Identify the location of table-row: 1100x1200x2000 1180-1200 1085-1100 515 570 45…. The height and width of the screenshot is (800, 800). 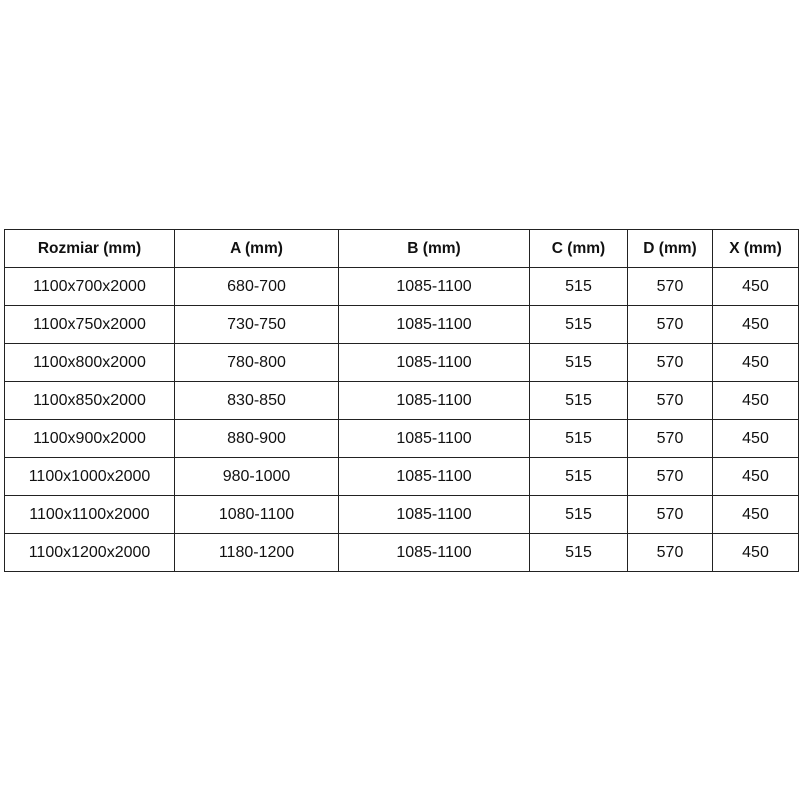
(401, 552).